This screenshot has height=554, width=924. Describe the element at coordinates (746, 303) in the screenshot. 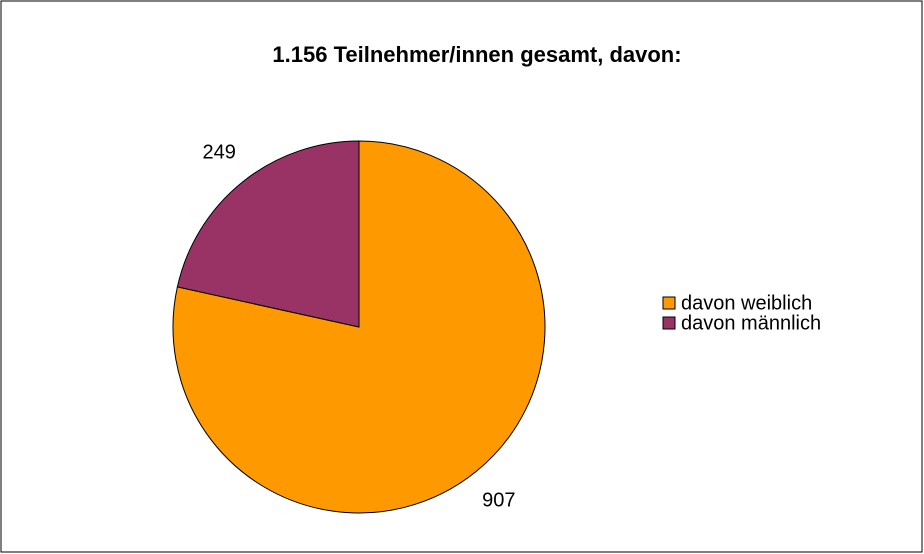

I see `legend-label: davon weiblich` at that location.